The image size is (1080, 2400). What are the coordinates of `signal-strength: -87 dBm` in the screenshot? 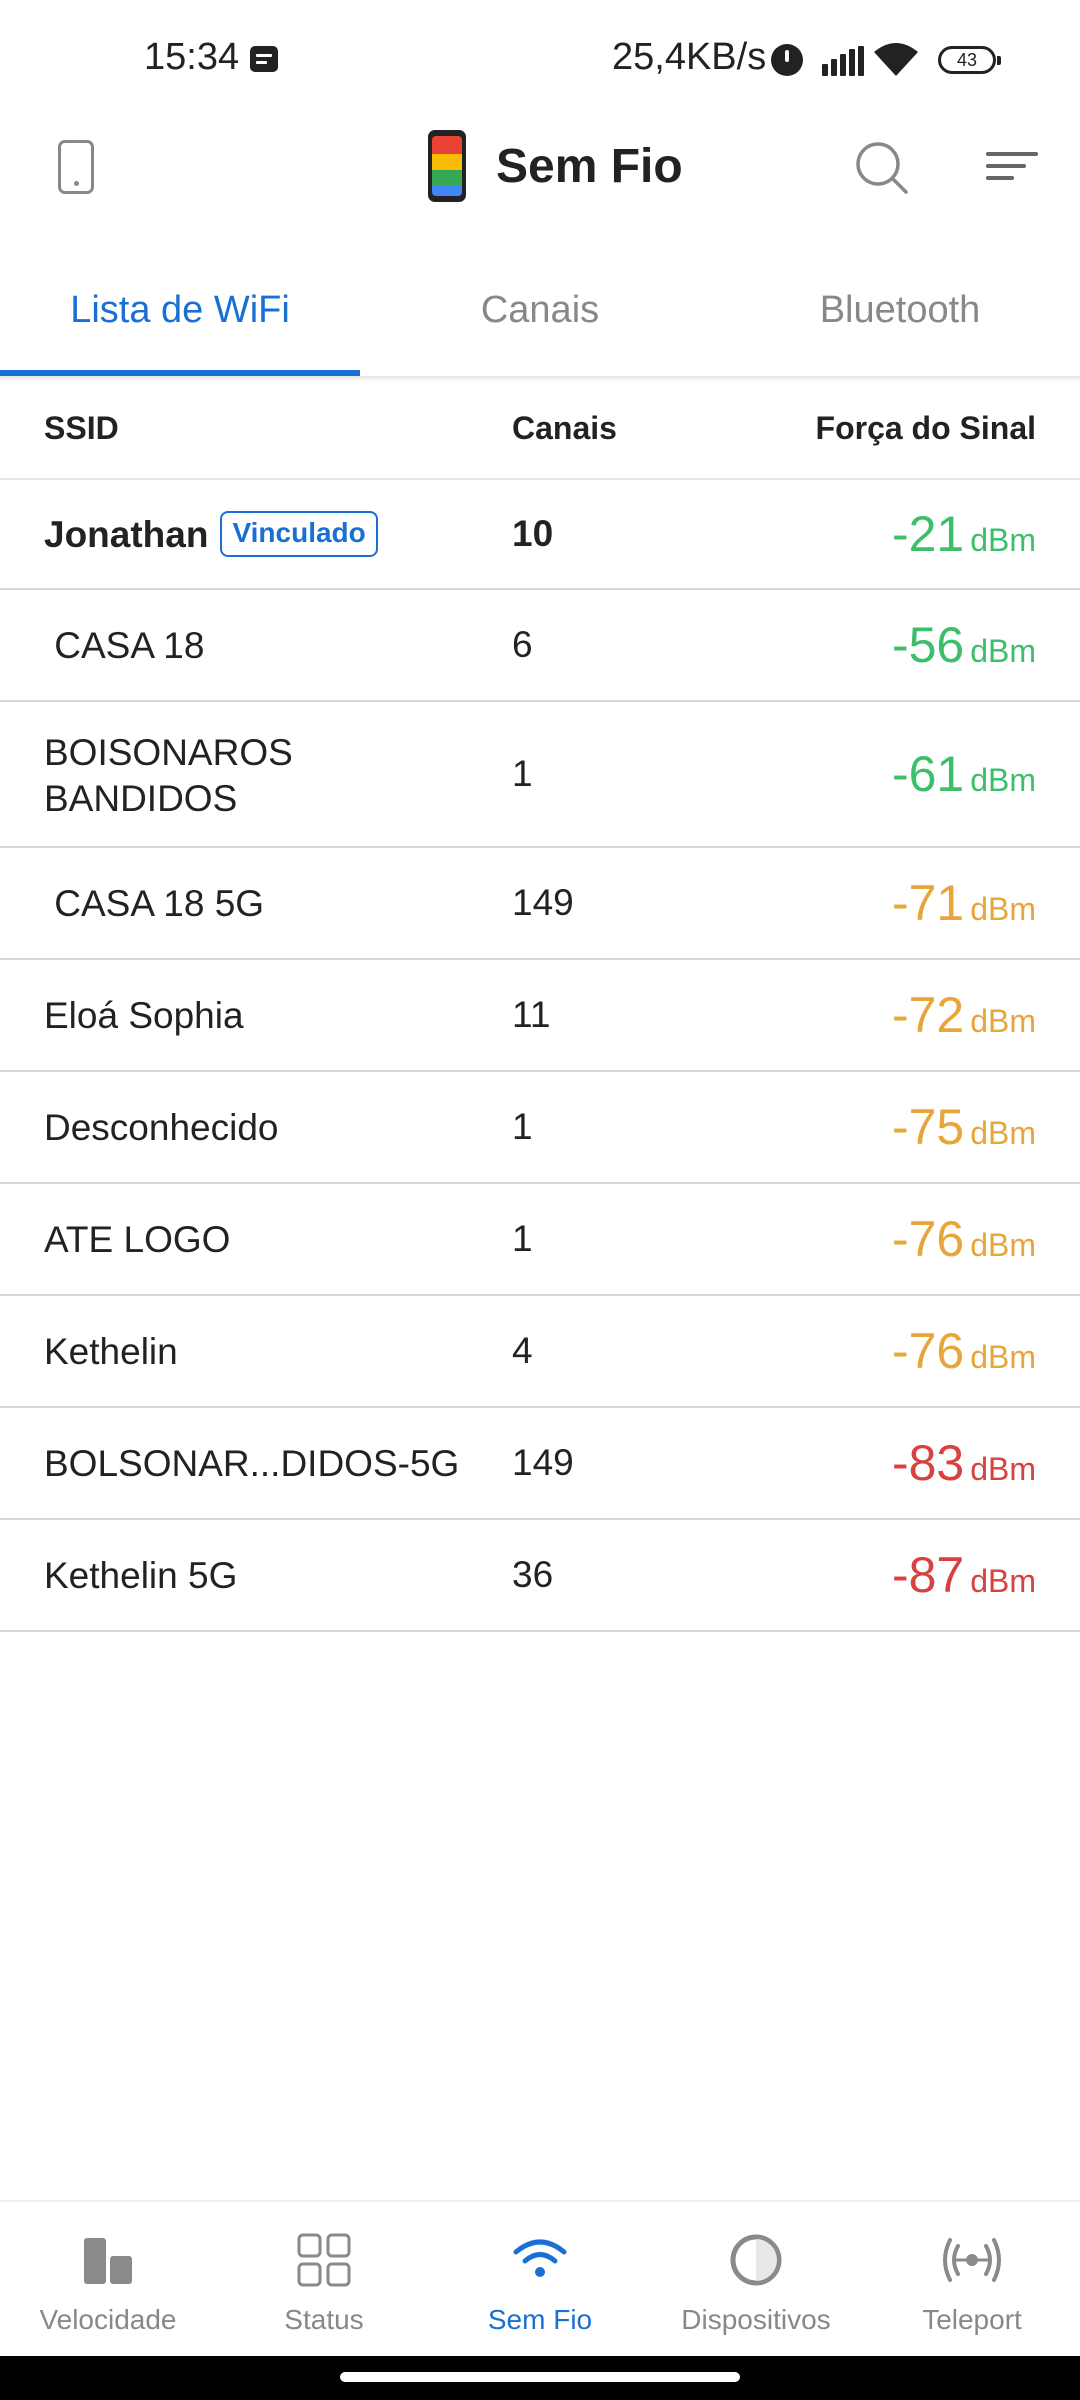 It's located at (964, 1575).